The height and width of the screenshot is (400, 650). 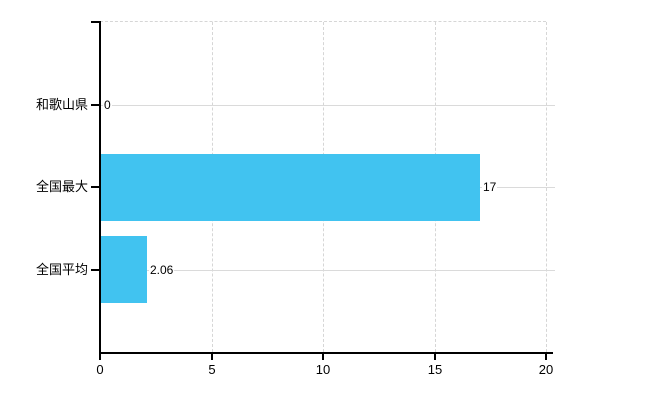 I want to click on value-label: 2.06, so click(x=162, y=270).